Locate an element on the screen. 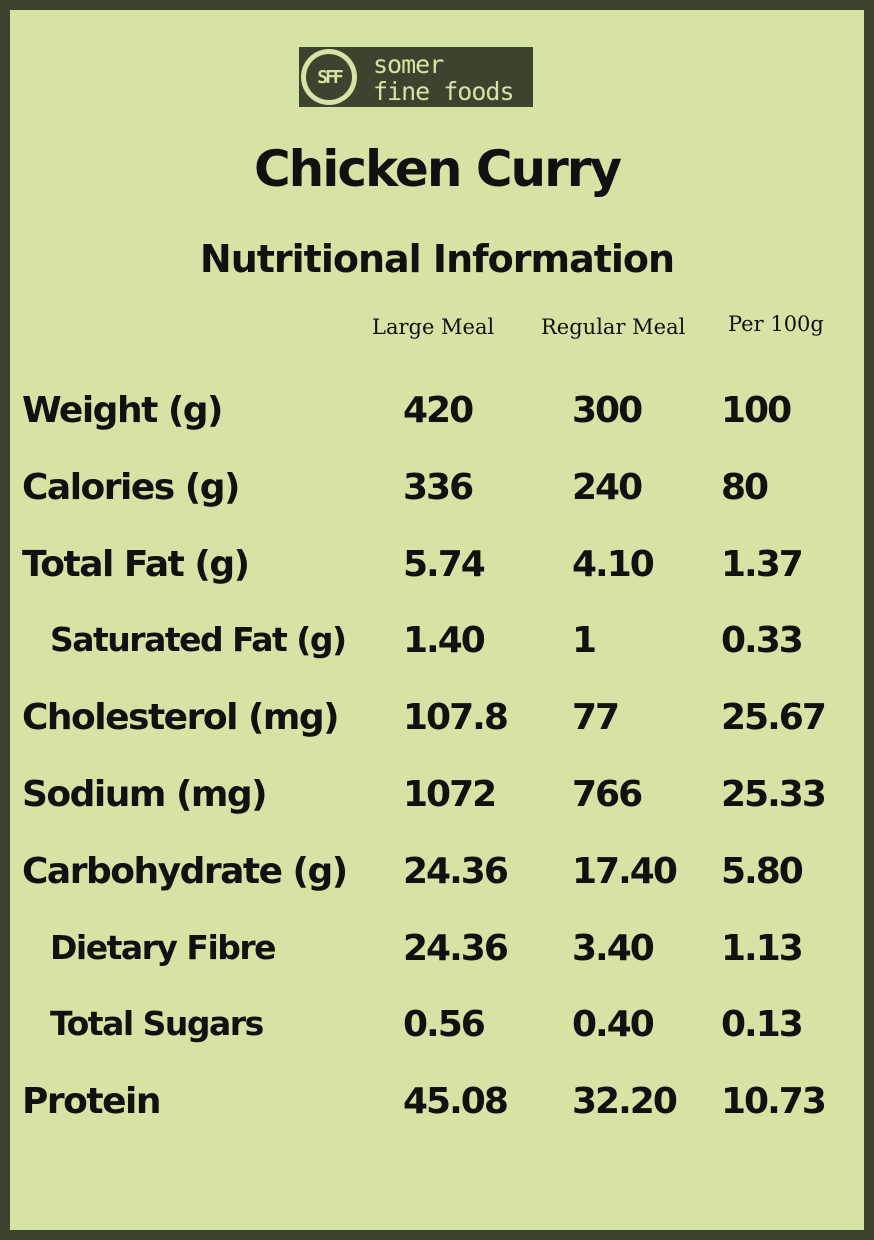 This screenshot has height=1240, width=874. table-row: Weight (g) 420 300 100 is located at coordinates (437, 420).